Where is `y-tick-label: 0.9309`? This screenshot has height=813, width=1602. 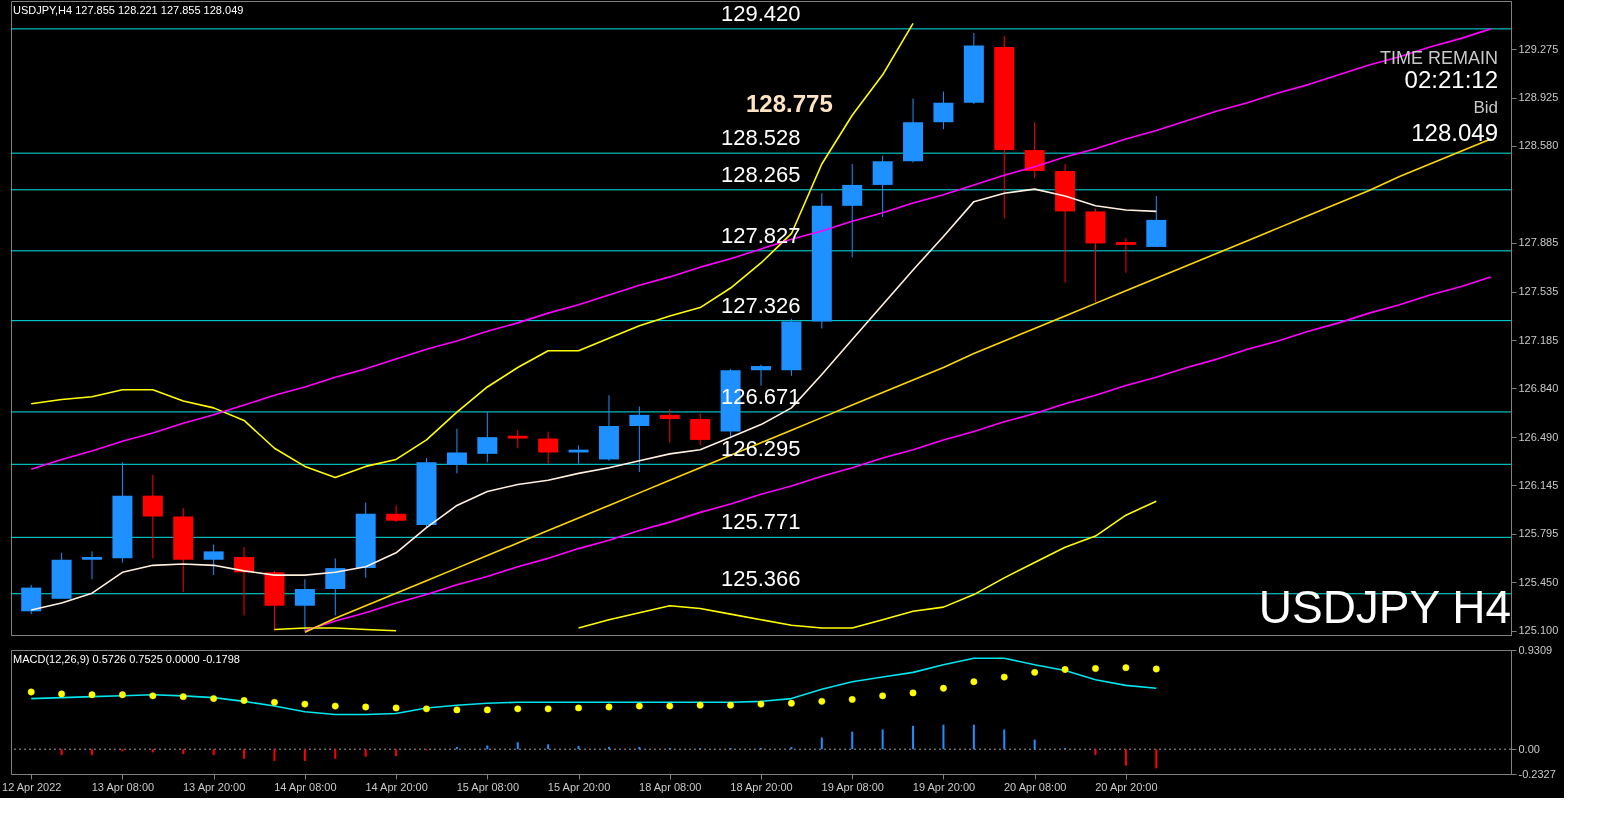 y-tick-label: 0.9309 is located at coordinates (1535, 649).